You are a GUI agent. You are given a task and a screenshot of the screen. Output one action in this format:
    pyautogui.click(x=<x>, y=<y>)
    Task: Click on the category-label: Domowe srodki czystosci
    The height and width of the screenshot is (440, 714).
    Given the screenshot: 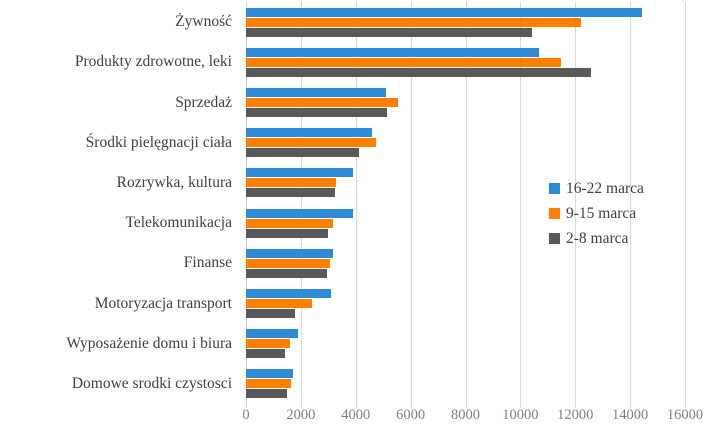 What is the action you would take?
    pyautogui.click(x=151, y=383)
    